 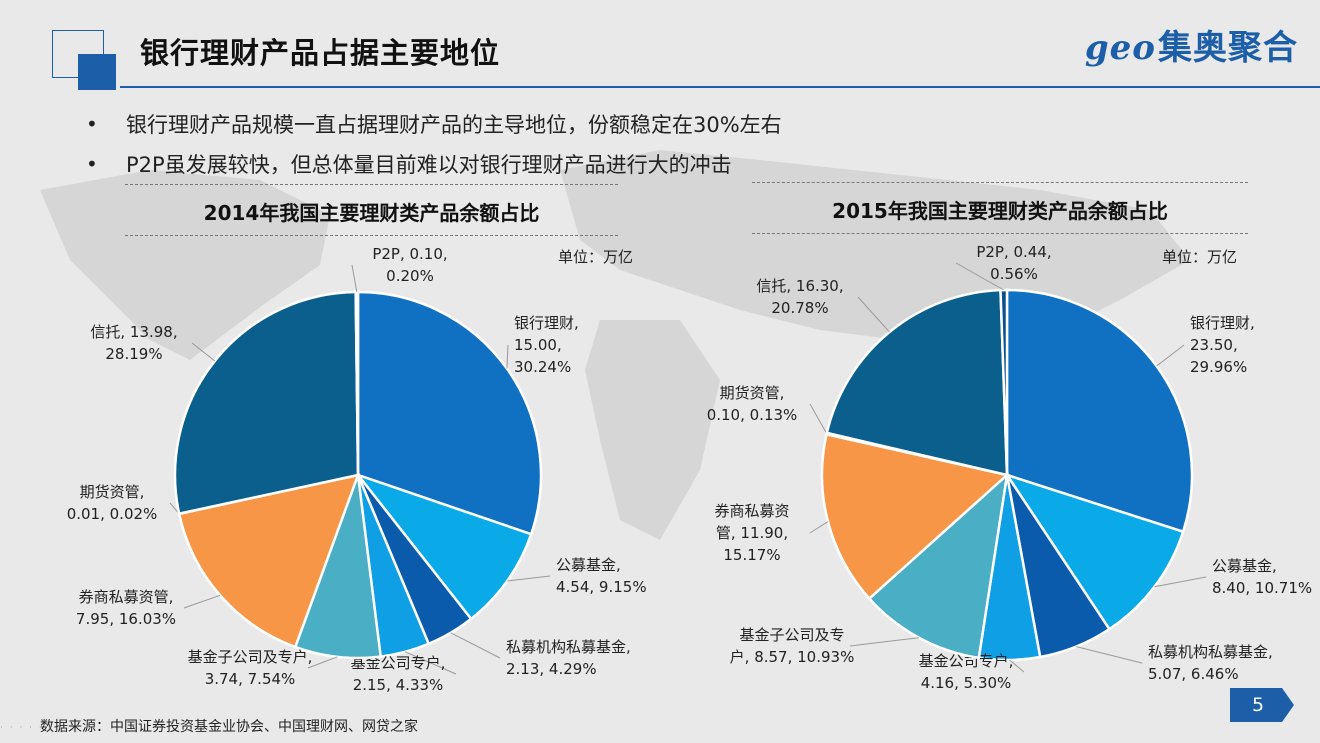 What do you see at coordinates (409, 265) in the screenshot?
I see `slice-label: P2P, 0.10, 0.20%` at bounding box center [409, 265].